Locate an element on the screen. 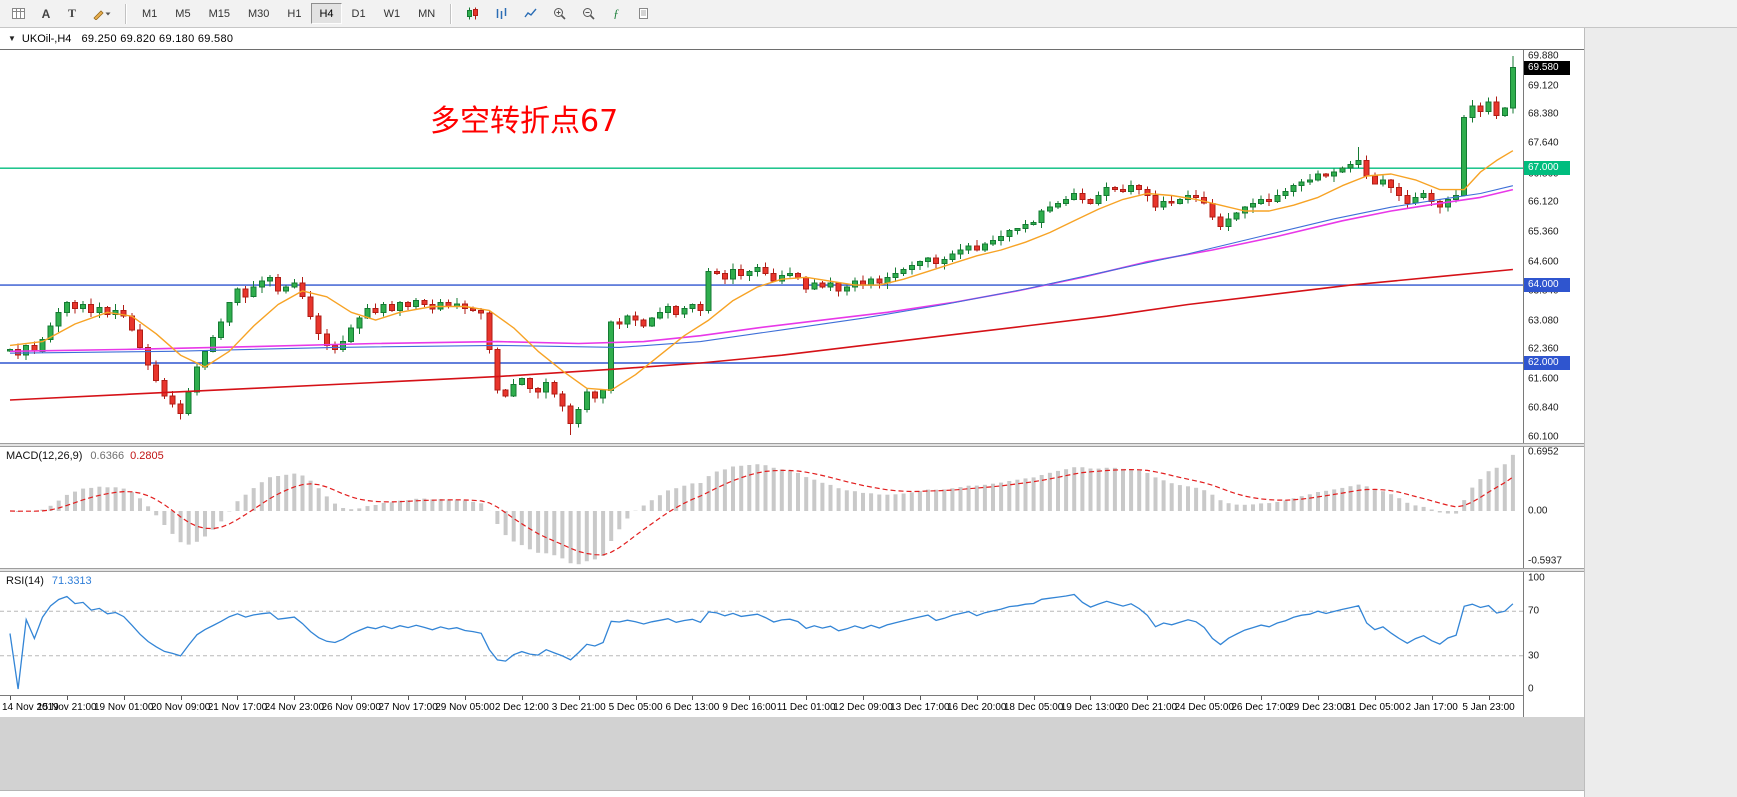 The image size is (1737, 797). time-axis-label: 29 Nov 05:00 is located at coordinates (465, 707).